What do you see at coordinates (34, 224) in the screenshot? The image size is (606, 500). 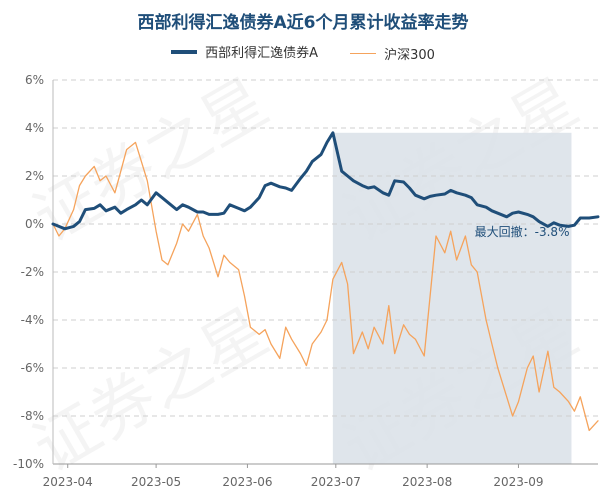 I see `y-tick-label: 0%` at bounding box center [34, 224].